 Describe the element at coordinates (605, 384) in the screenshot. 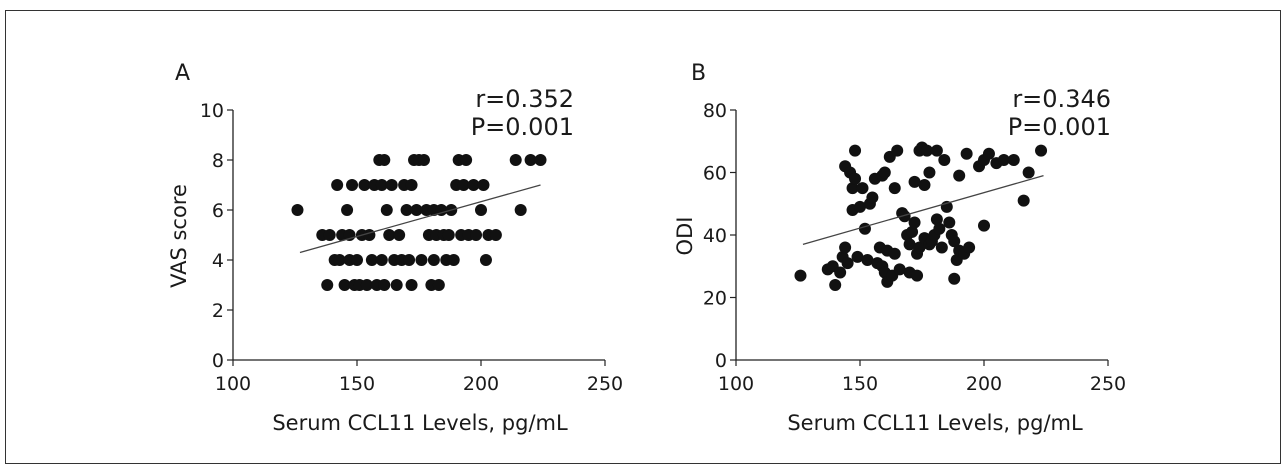

I see `panel-a-x-tick-label: 250` at that location.